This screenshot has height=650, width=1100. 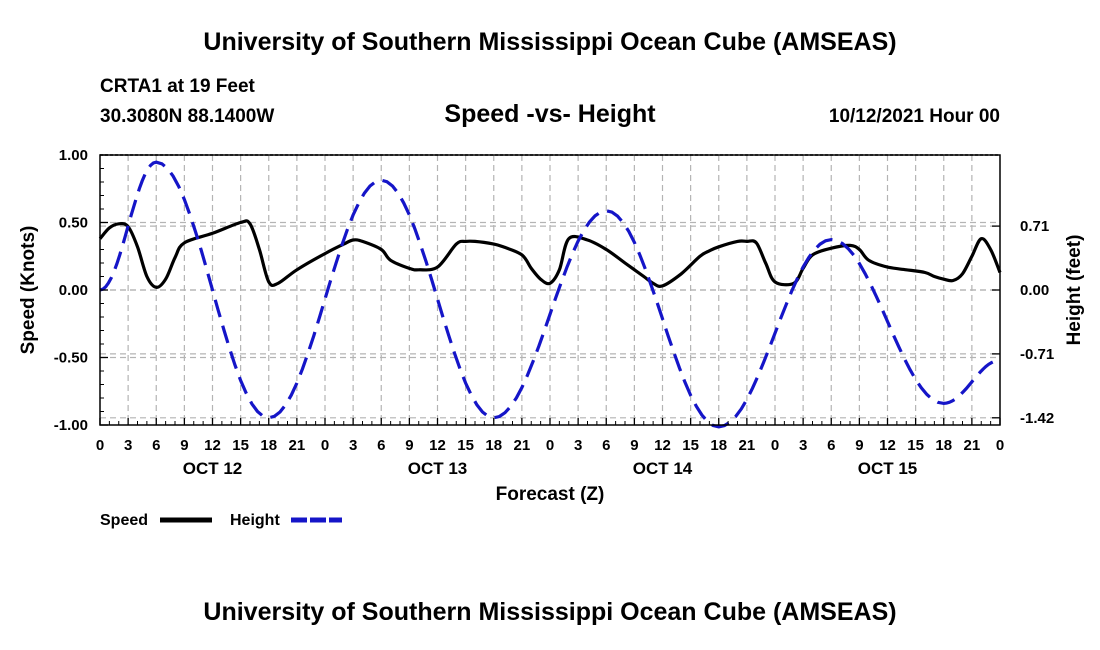 I want to click on legend-speed-label: Speed, so click(x=124, y=520).